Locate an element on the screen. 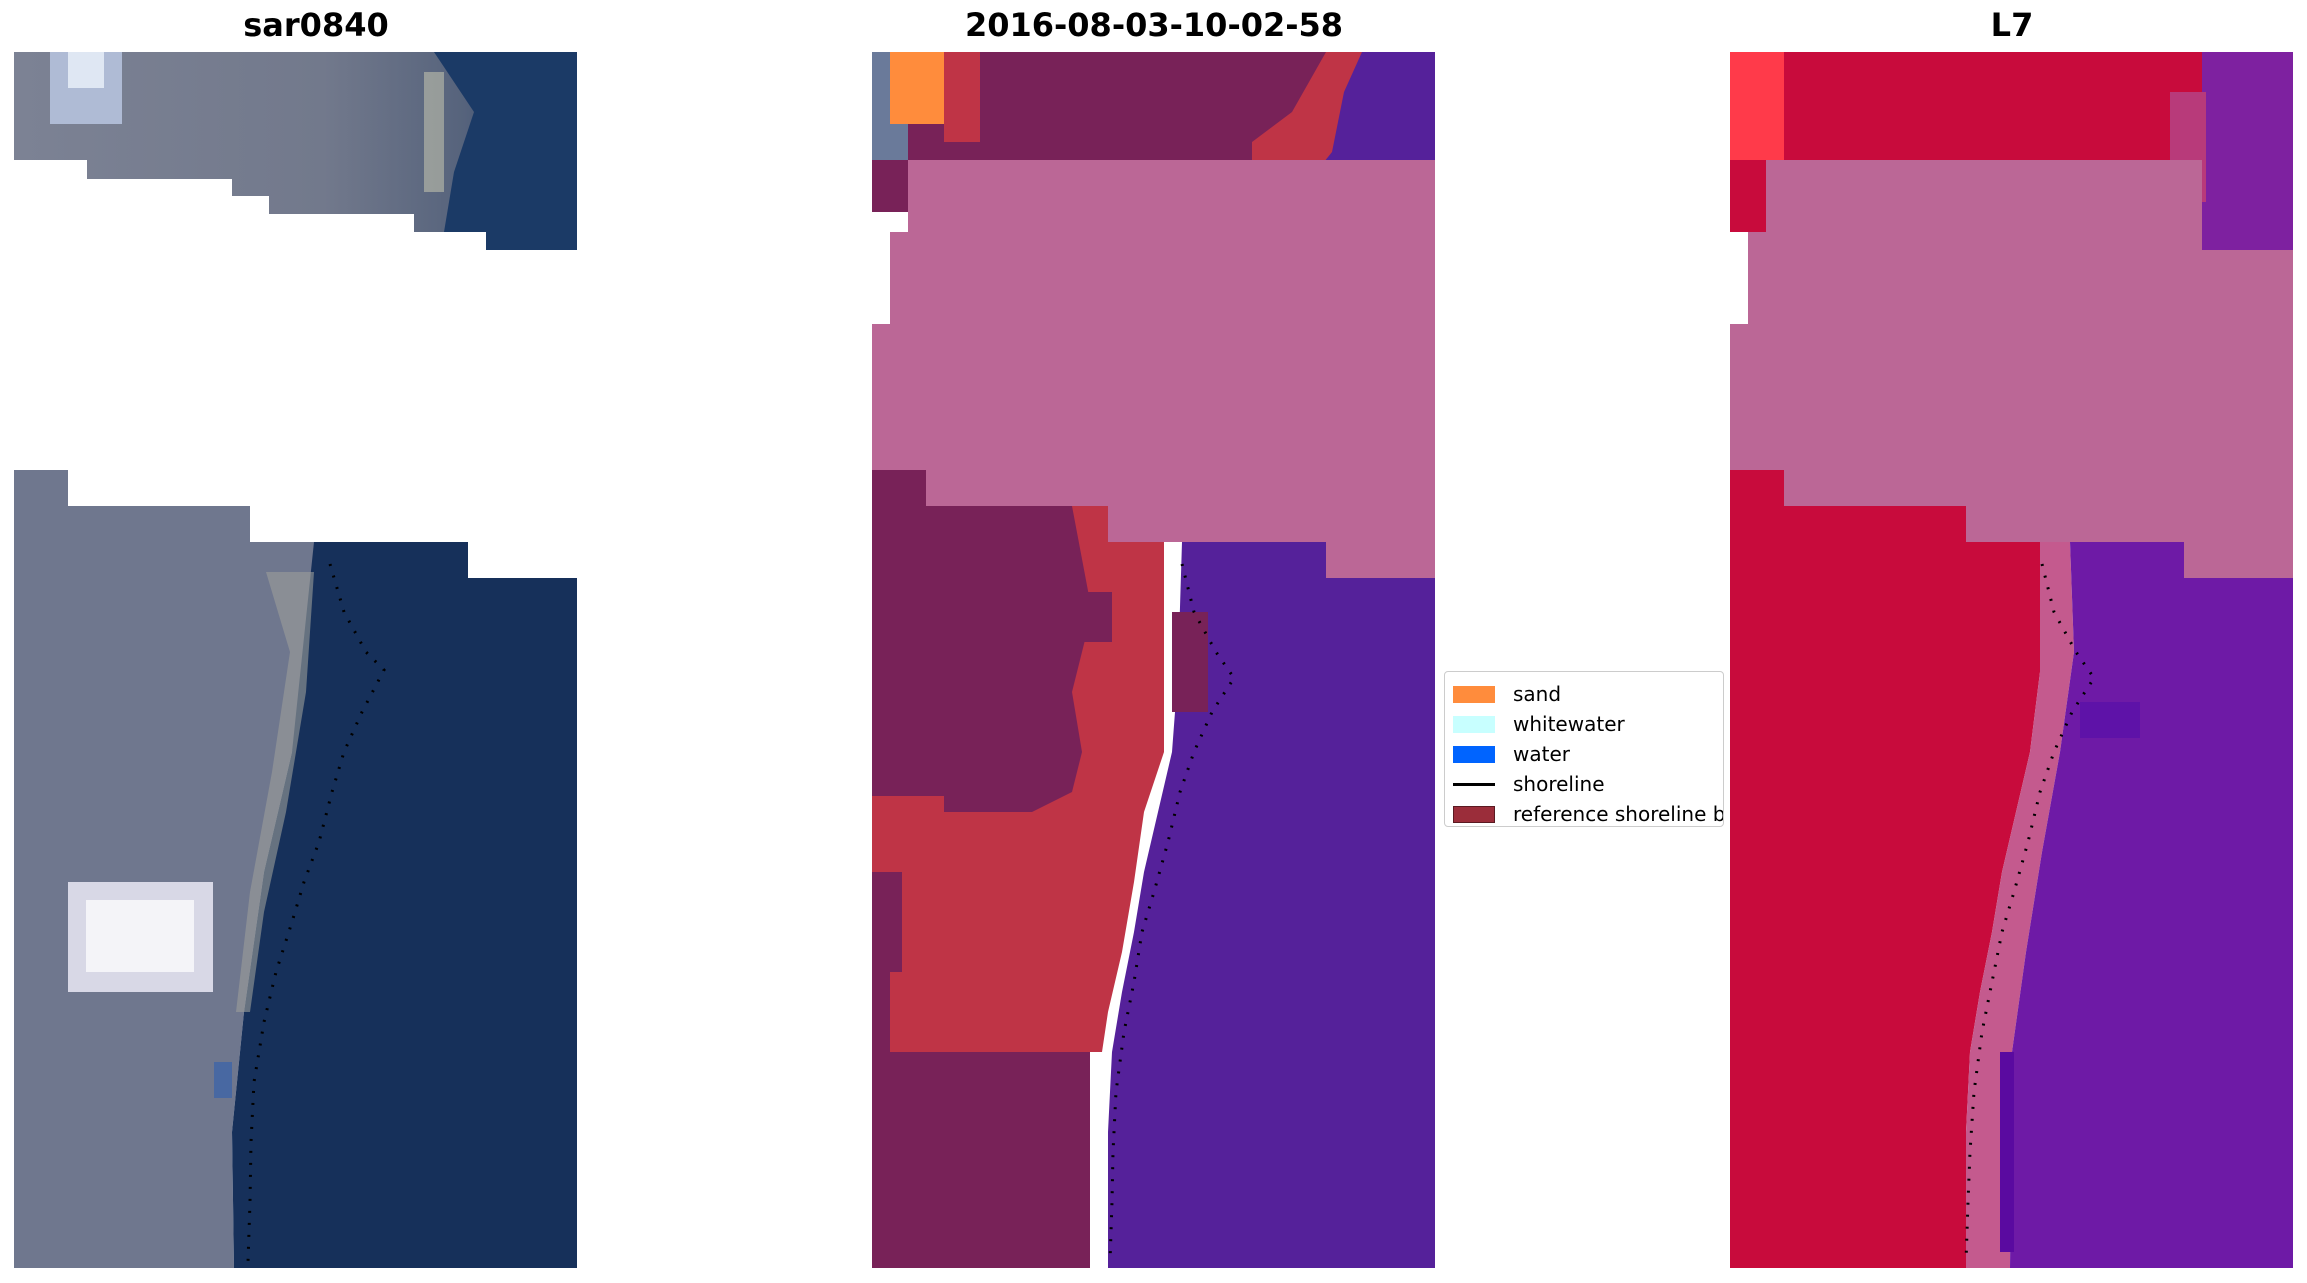  water-swatch is located at coordinates (1474, 754).